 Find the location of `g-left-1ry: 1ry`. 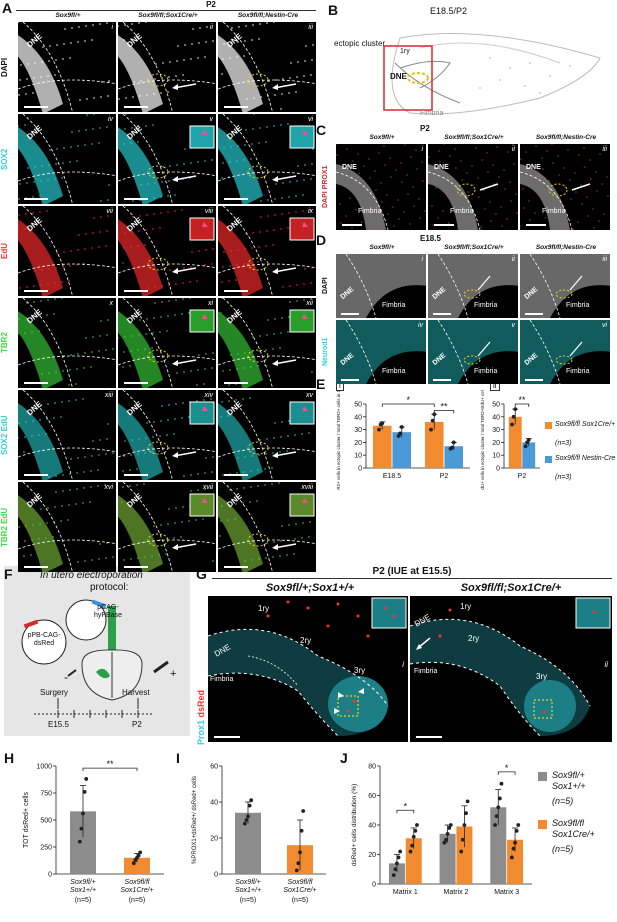

g-left-1ry: 1ry is located at coordinates (264, 608).